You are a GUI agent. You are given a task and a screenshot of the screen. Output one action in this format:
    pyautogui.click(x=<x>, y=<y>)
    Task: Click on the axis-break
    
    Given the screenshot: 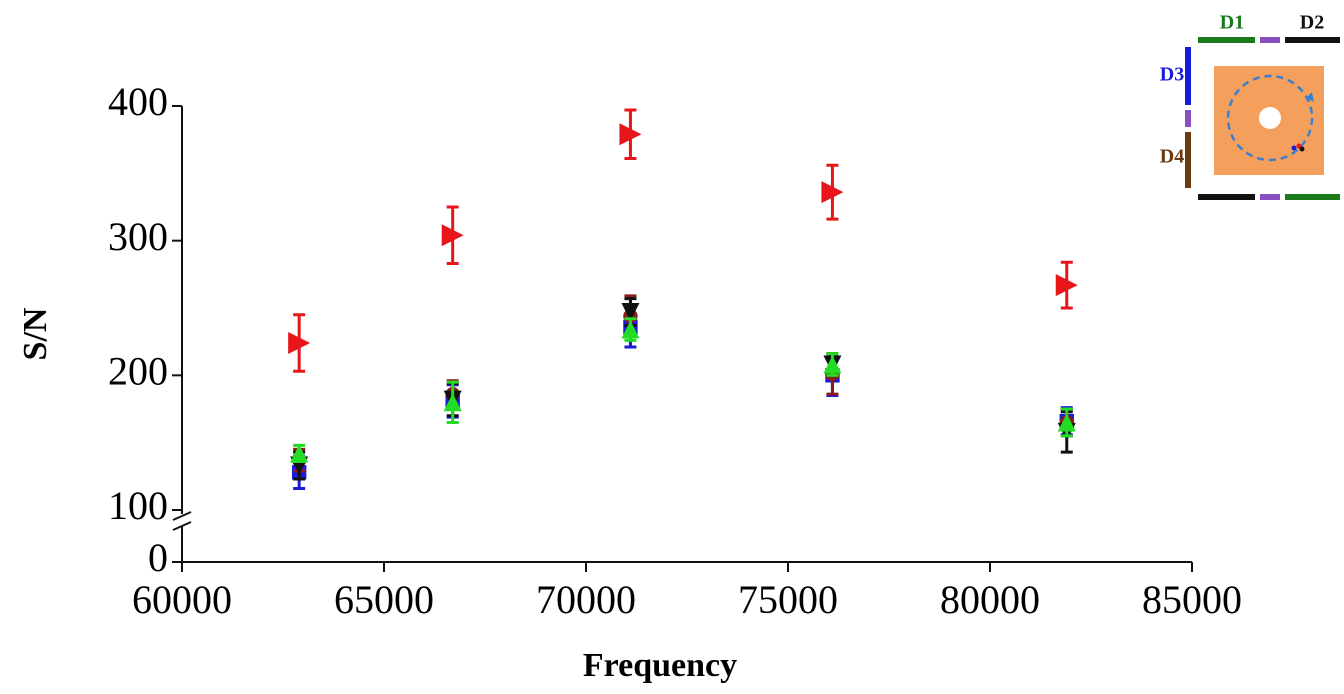 What is the action you would take?
    pyautogui.click(x=182, y=521)
    